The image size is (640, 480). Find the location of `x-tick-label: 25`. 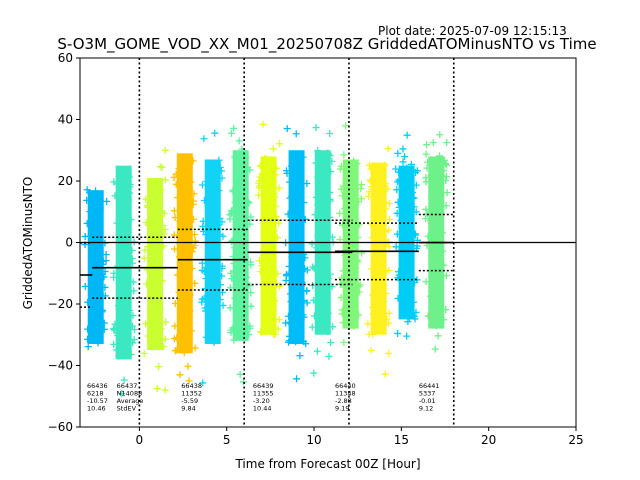

x-tick-label: 25 is located at coordinates (575, 440).